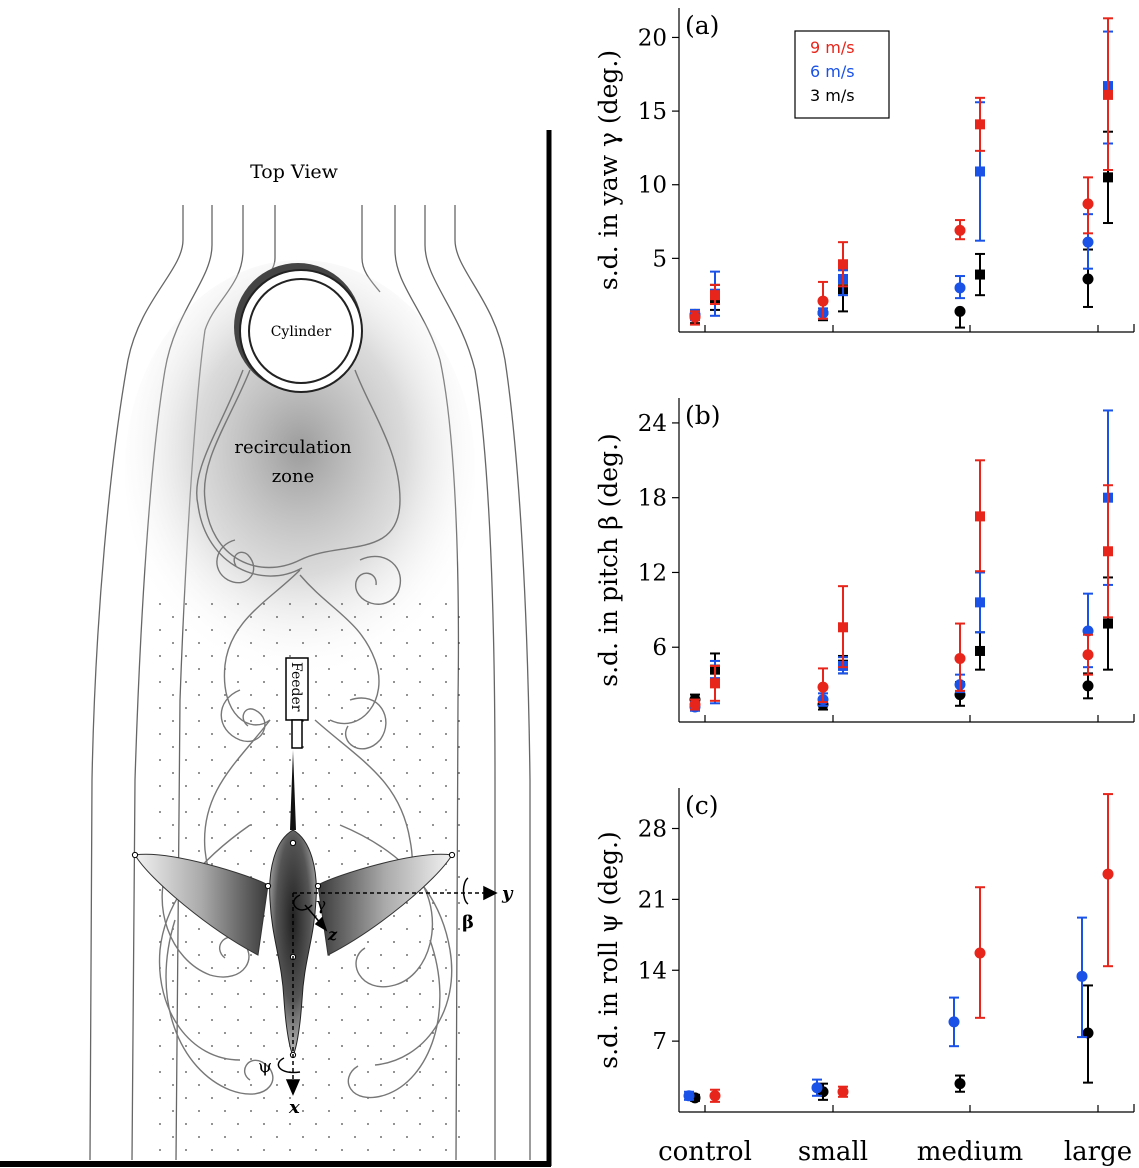 The width and height of the screenshot is (1139, 1168). Describe the element at coordinates (293, 476) in the screenshot. I see `recirculation-label-line2: zone` at that location.